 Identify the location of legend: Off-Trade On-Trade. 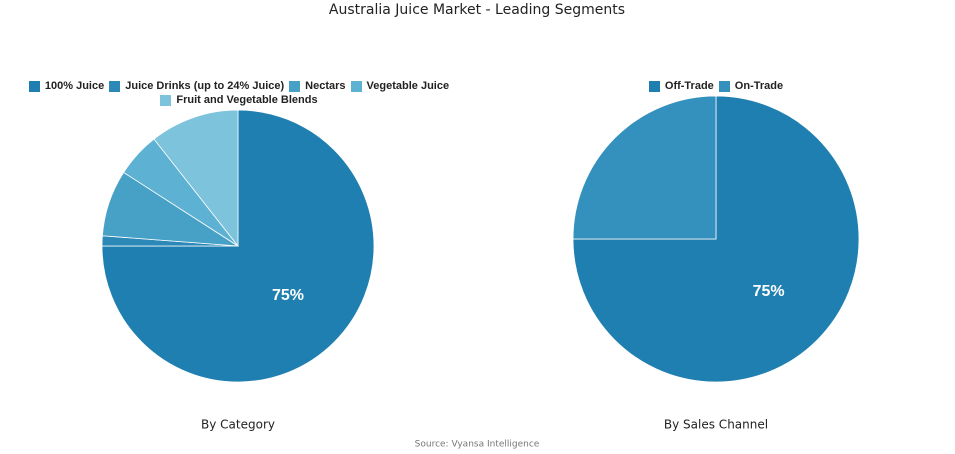
(716, 86).